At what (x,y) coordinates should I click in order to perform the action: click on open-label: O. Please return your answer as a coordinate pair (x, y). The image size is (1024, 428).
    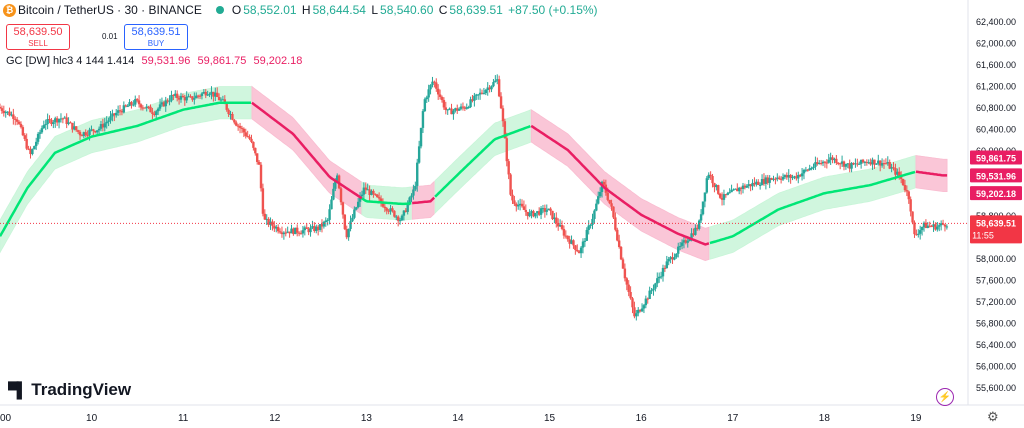
    Looking at the image, I should click on (236, 10).